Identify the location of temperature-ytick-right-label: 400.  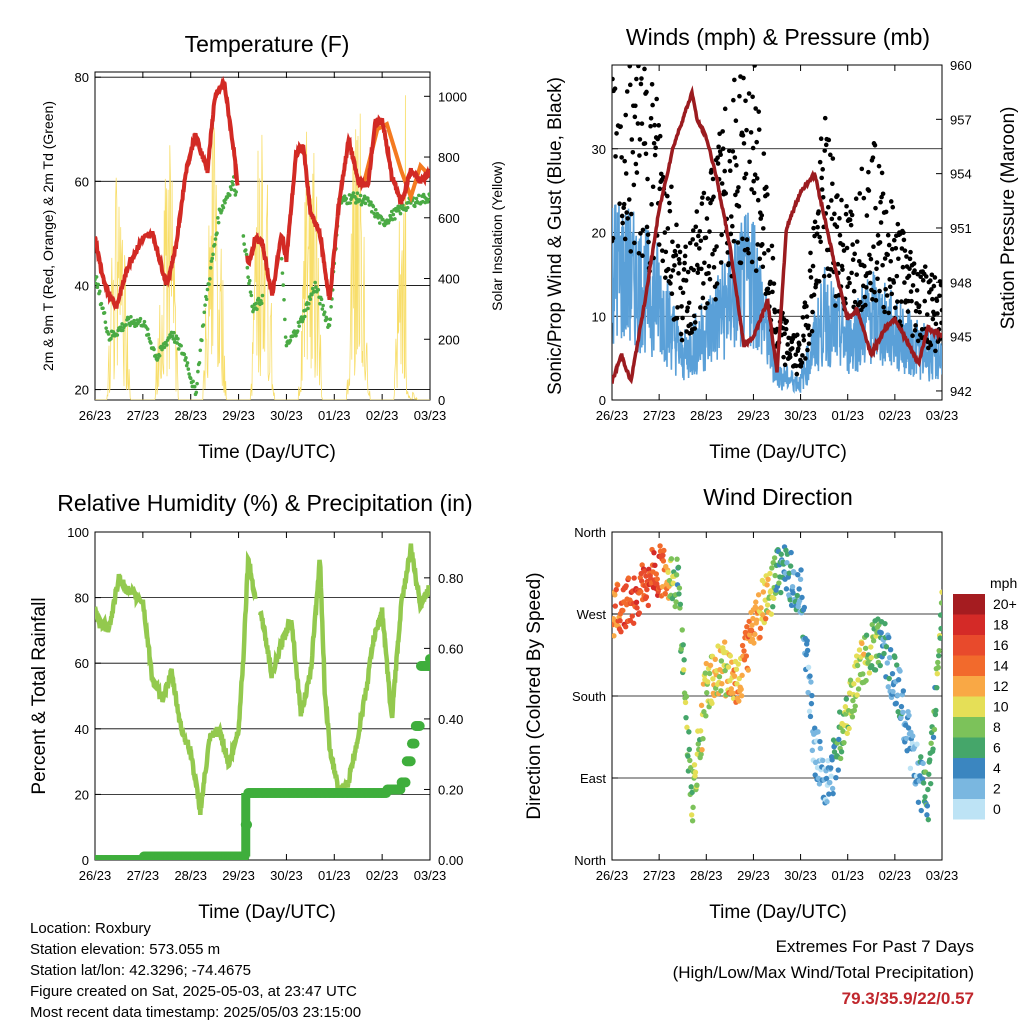
(449, 279).